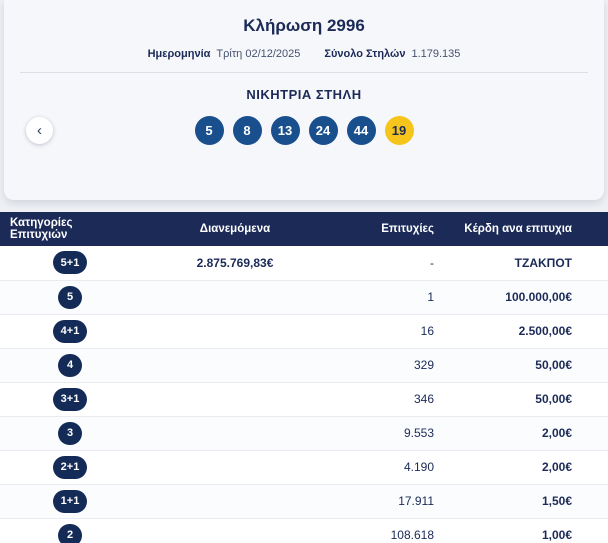 The image size is (608, 543). What do you see at coordinates (70, 229) in the screenshot?
I see `header-categories: Κατηγορίες Επιτυχιών` at bounding box center [70, 229].